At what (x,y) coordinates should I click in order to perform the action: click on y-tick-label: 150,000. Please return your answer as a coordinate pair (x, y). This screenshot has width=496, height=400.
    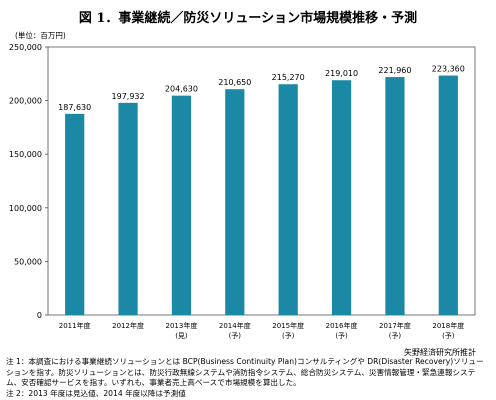
    Looking at the image, I should click on (25, 154).